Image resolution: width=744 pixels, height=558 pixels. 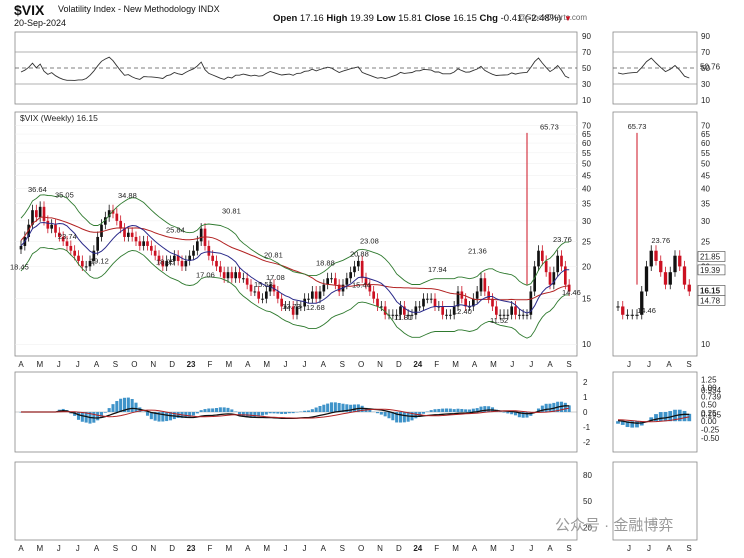 I want to click on macd-right-tick-label: 0.195, so click(x=711, y=415).